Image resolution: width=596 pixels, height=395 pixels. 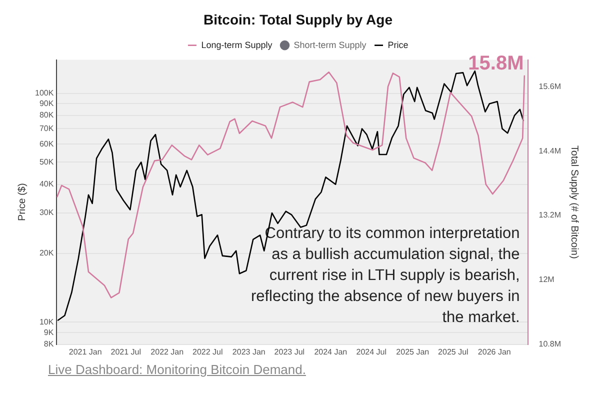 I want to click on y2-tick-label: 10.8M, so click(x=550, y=344).